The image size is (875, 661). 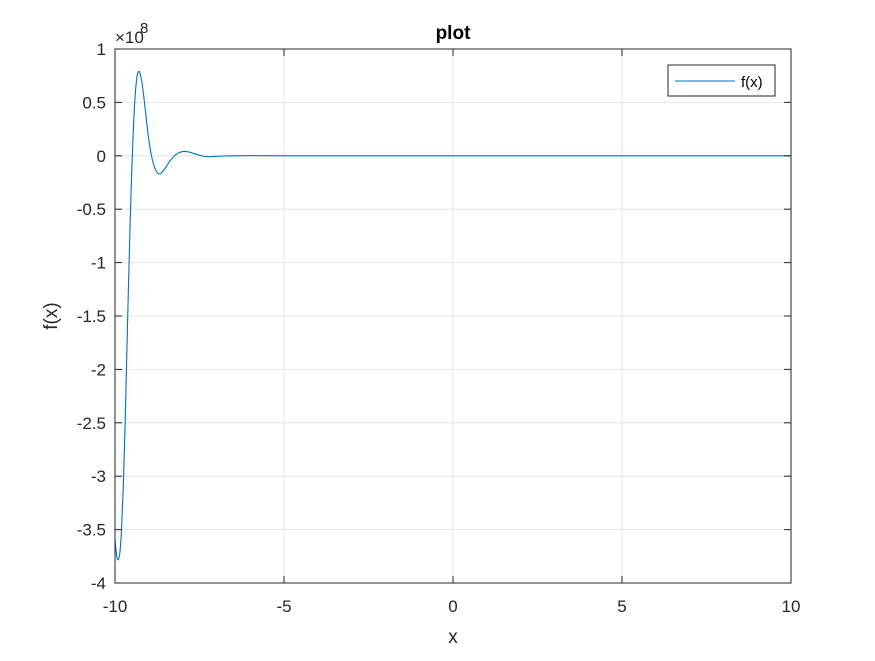 I want to click on y-tick-labels: 1 0.5 0 -0.5 -1 -1.5 -2 -2.5 -3 -3.5 -4, so click(x=91, y=316).